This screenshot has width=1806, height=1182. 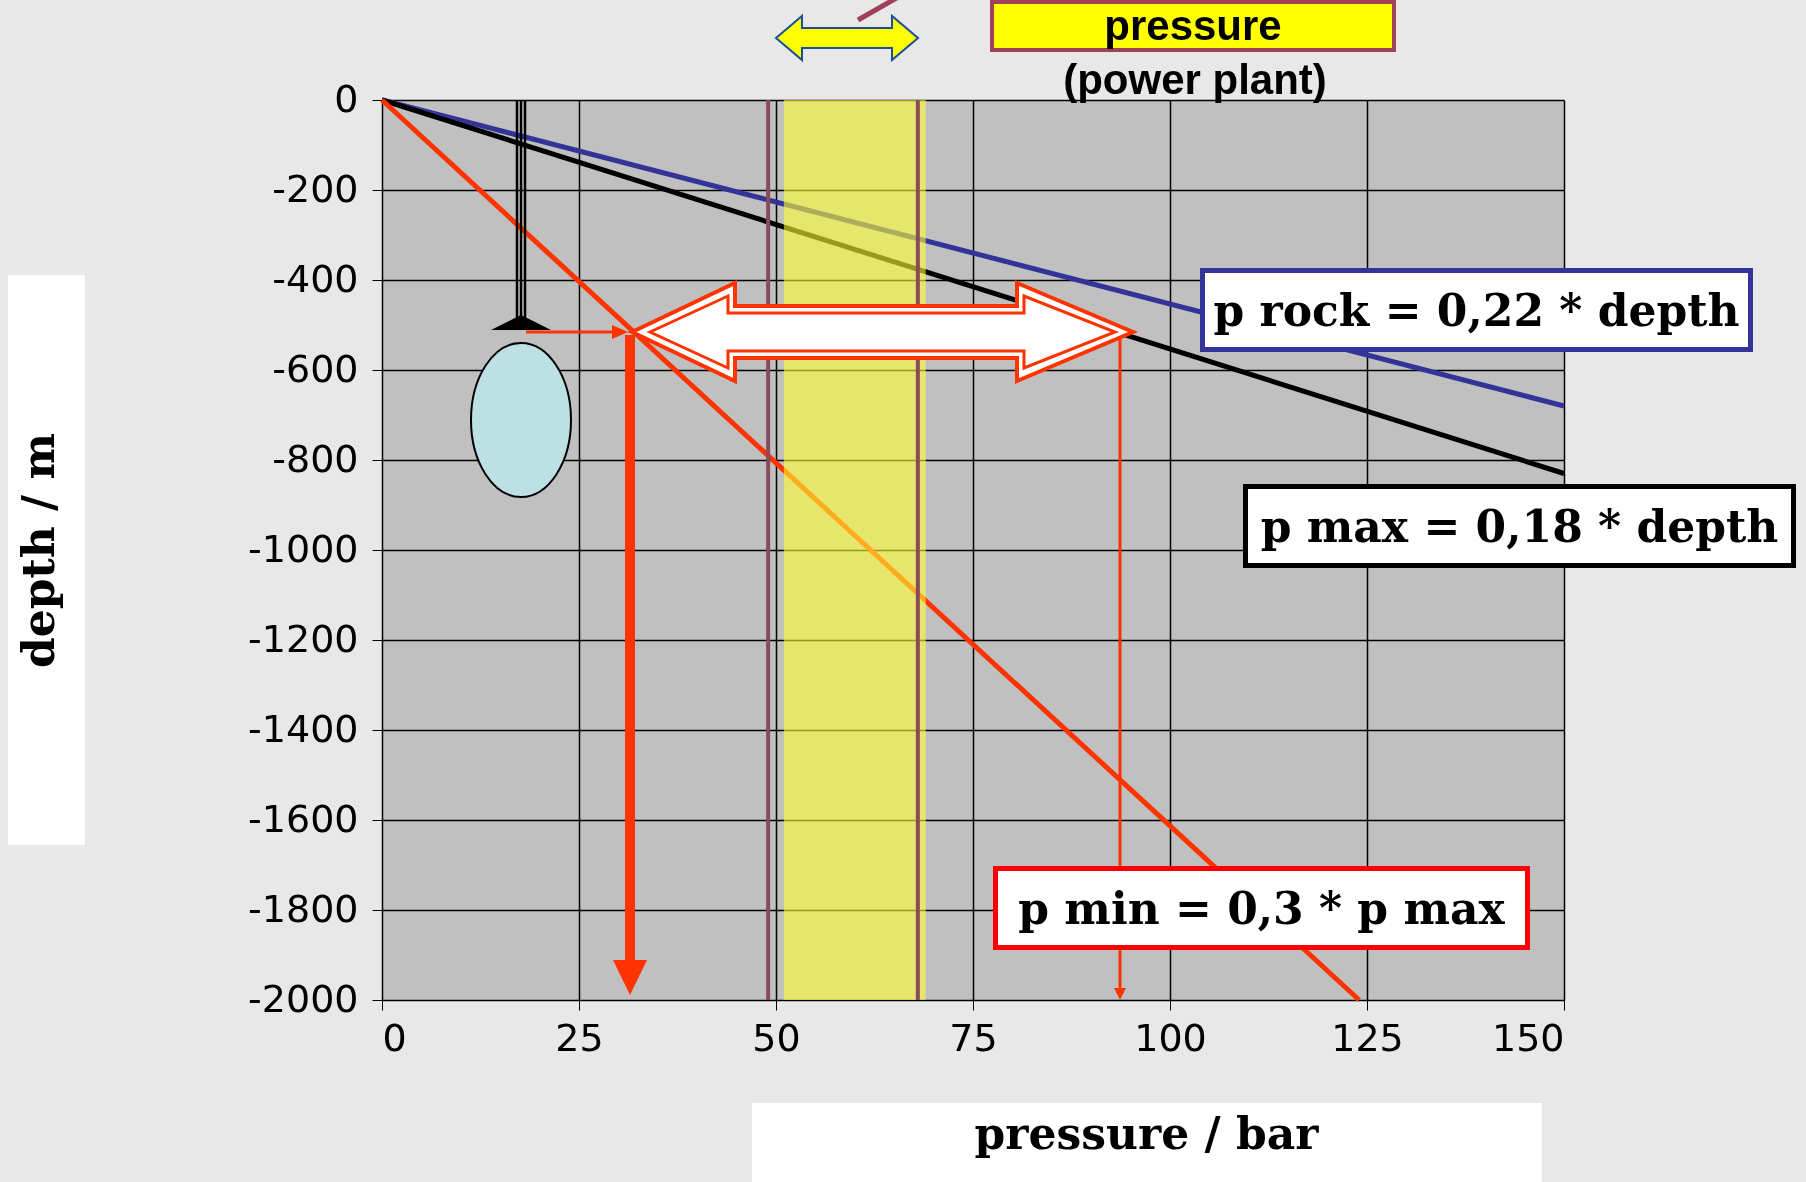 I want to click on y-tick-label: -800, so click(x=315, y=458).